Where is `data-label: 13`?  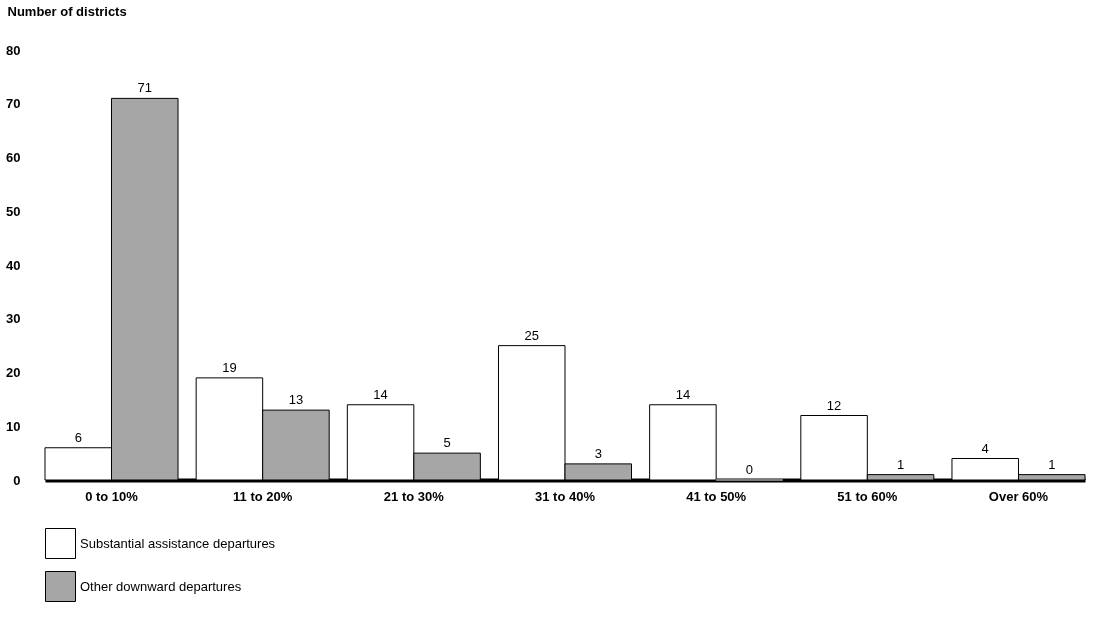
data-label: 13 is located at coordinates (296, 400).